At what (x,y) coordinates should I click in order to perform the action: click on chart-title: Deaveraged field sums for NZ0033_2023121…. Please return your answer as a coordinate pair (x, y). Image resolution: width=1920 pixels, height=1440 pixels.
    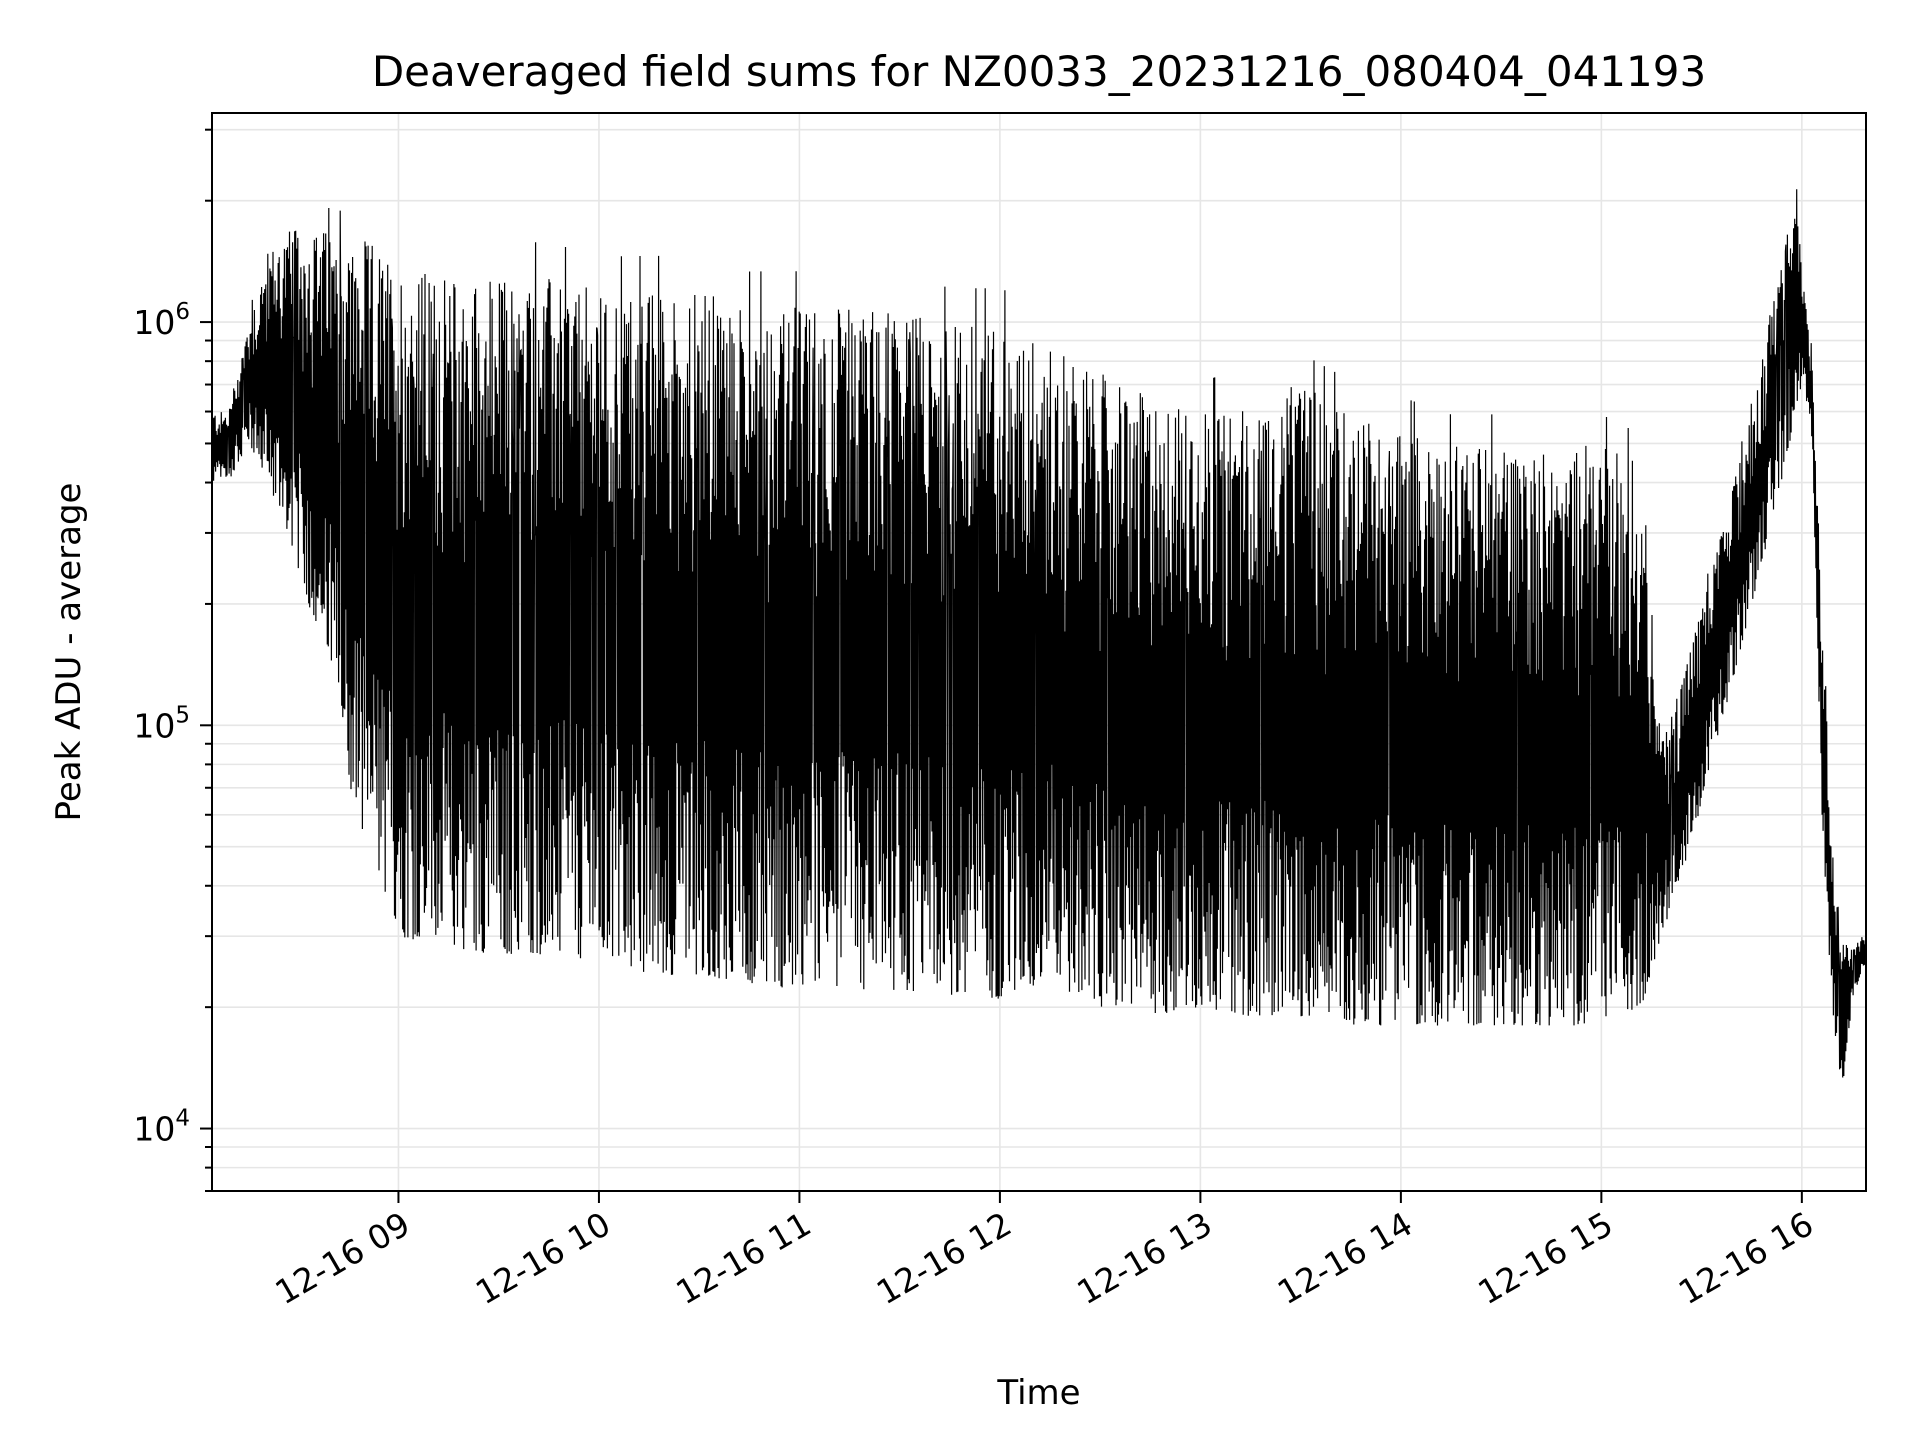
    Looking at the image, I should click on (1039, 71).